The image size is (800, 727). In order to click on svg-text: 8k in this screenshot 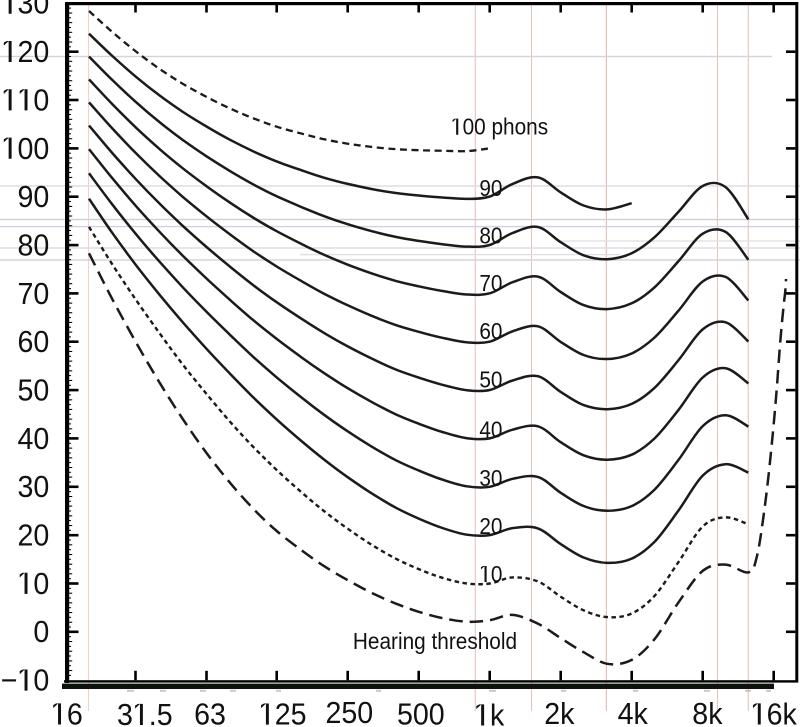, I will do `click(707, 712)`.